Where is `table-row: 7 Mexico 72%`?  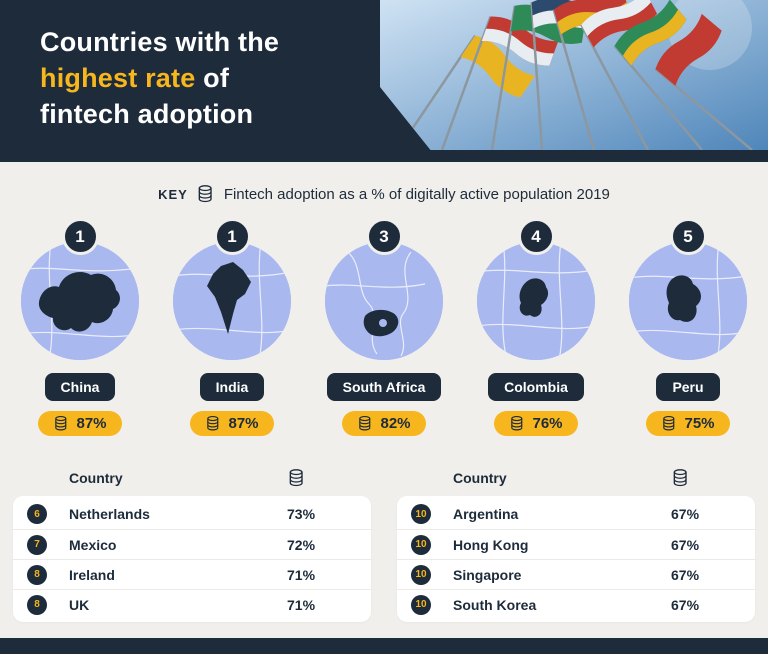
table-row: 7 Mexico 72% is located at coordinates (192, 544).